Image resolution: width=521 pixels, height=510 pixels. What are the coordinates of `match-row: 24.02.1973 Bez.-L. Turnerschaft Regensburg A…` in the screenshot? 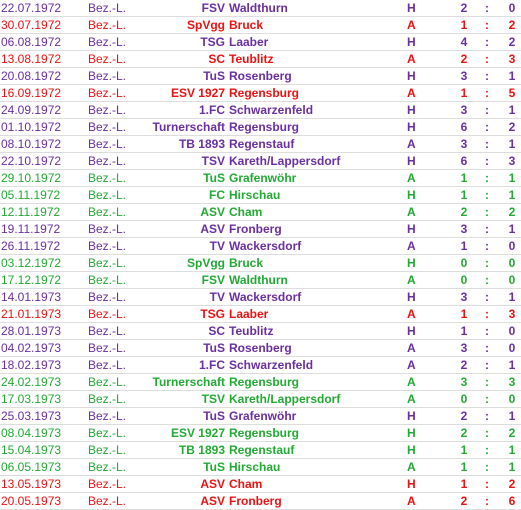 It's located at (260, 382).